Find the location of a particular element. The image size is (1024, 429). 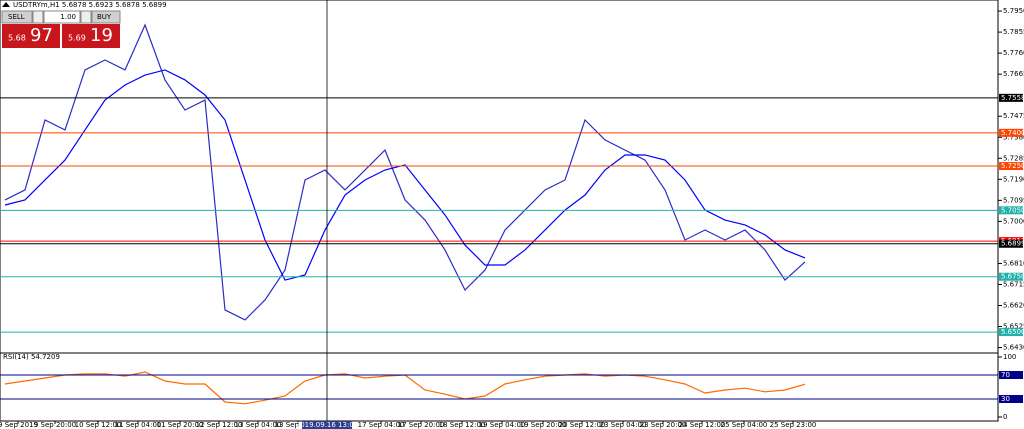

y-tick-label: 5.6430 is located at coordinates (1013, 348).